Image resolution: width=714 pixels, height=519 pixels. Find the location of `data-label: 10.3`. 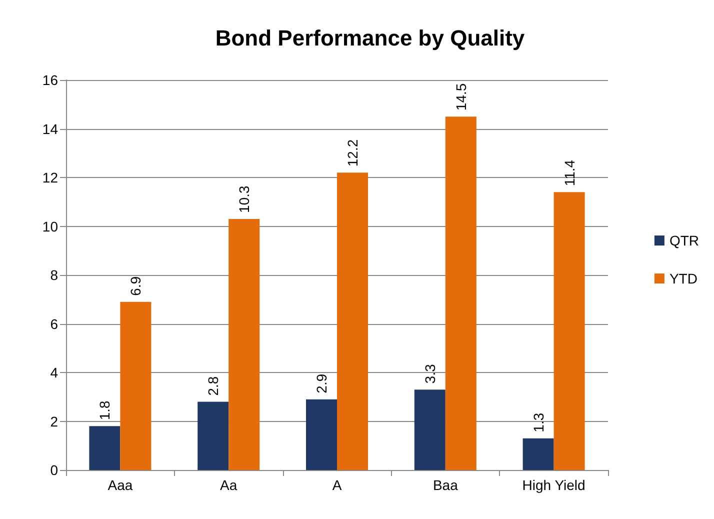

data-label: 10.3 is located at coordinates (244, 199).